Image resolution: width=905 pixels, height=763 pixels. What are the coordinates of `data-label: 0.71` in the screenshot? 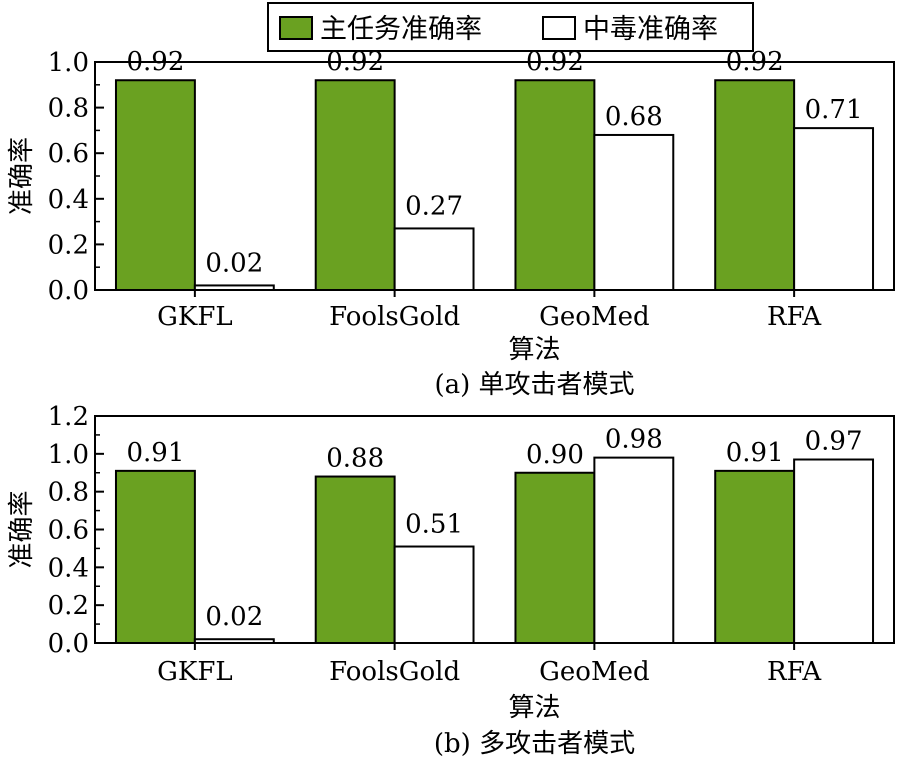 It's located at (834, 110).